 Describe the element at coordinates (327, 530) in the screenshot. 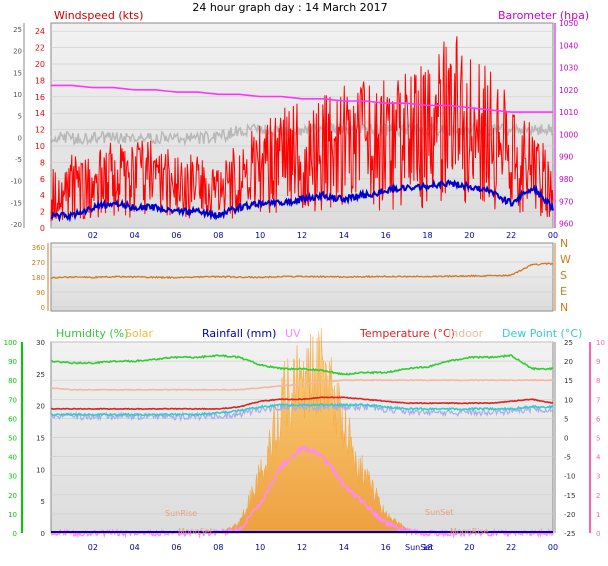

I see `panel3-annotations: SunRise MoonSet SunSet MoonRise SunSet` at that location.